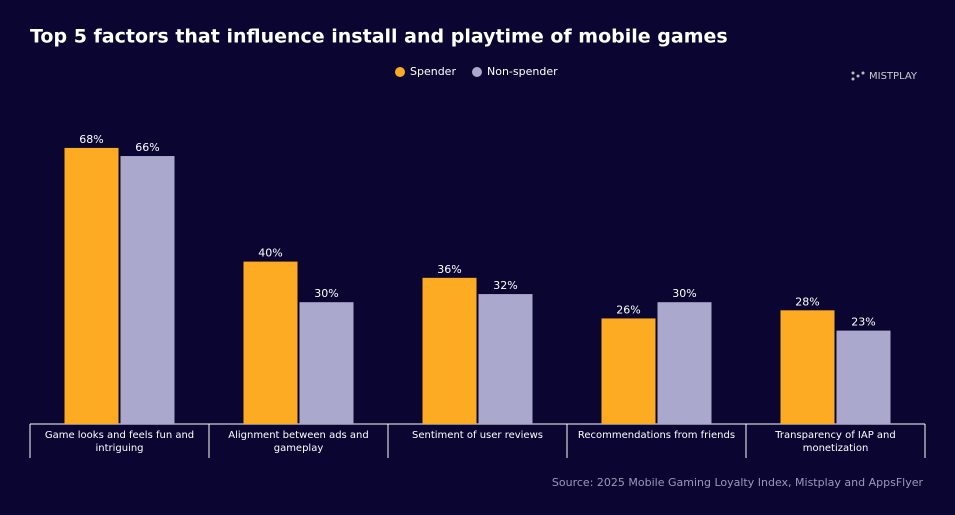 This screenshot has width=955, height=515. What do you see at coordinates (477, 435) in the screenshot?
I see `x-tick-label: Sentiment of user reviews` at bounding box center [477, 435].